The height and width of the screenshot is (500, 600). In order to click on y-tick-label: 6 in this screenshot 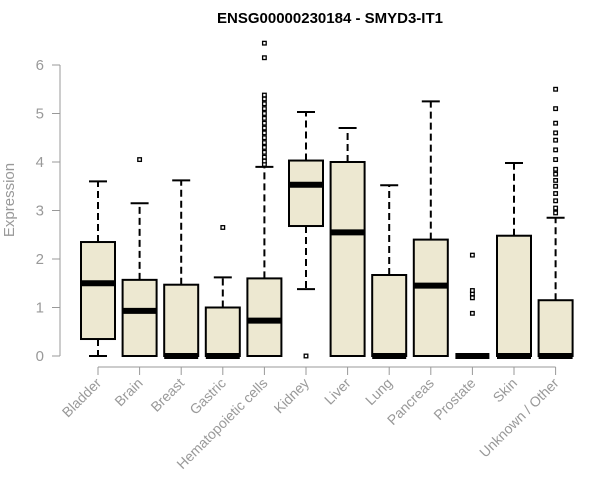, I will do `click(40, 65)`.